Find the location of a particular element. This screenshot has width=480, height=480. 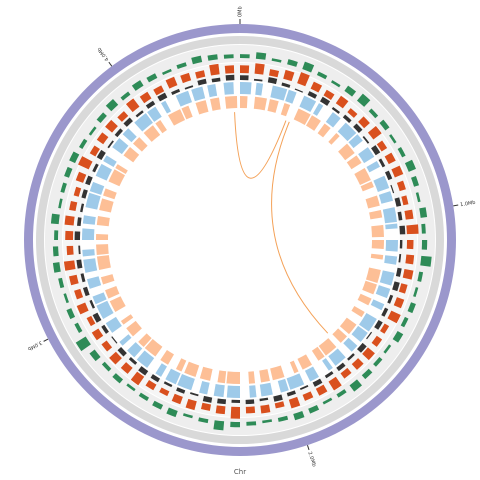

x-tick-label: 0Mb is located at coordinates (241, 11).